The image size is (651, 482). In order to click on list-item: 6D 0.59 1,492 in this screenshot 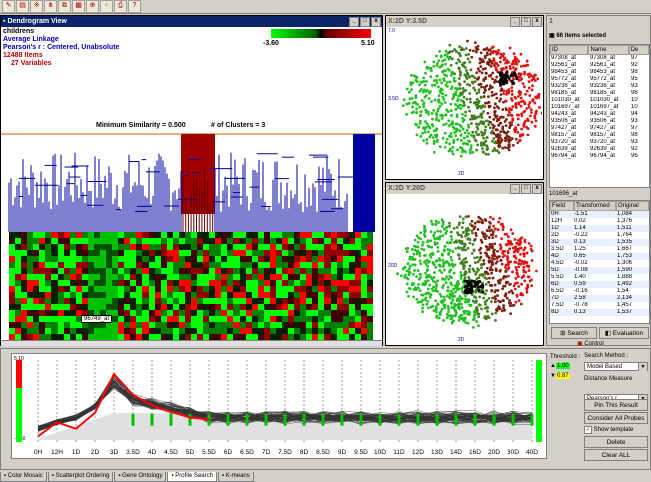, I will do `click(599, 284)`.